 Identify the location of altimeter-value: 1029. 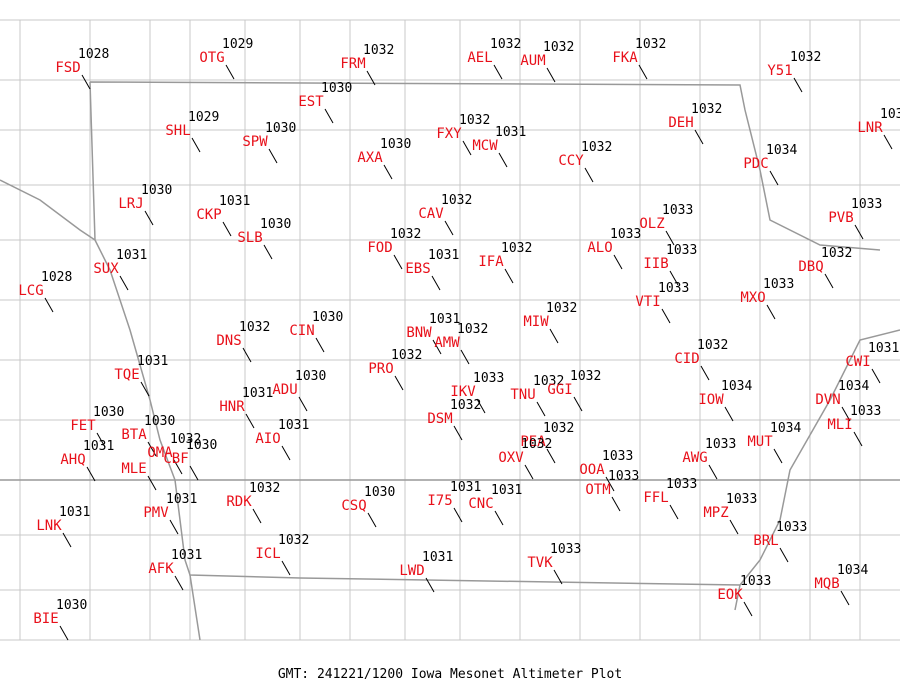
(237, 44).